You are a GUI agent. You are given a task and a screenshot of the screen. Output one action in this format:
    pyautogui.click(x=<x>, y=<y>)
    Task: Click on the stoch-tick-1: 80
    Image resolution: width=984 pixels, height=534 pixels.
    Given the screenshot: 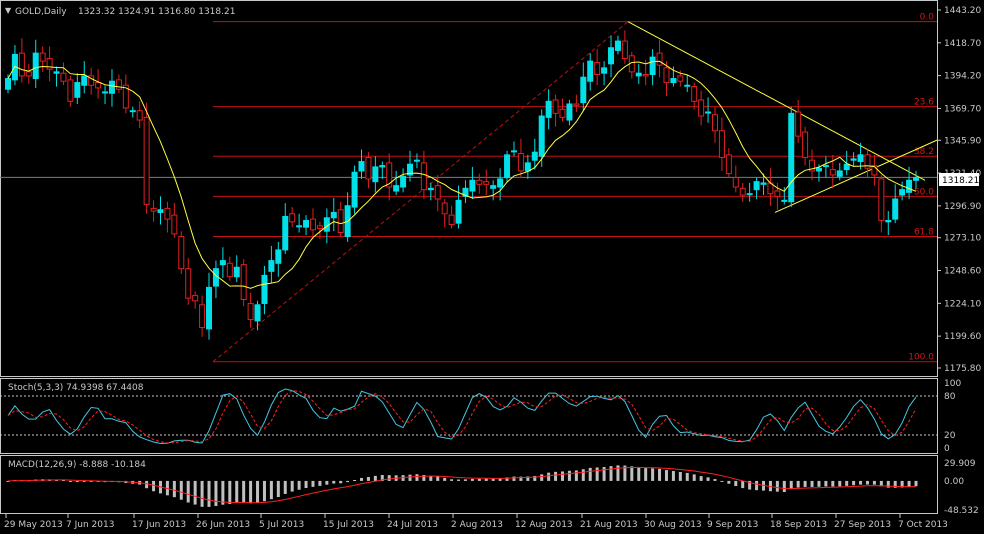 What is the action you would take?
    pyautogui.click(x=950, y=397)
    